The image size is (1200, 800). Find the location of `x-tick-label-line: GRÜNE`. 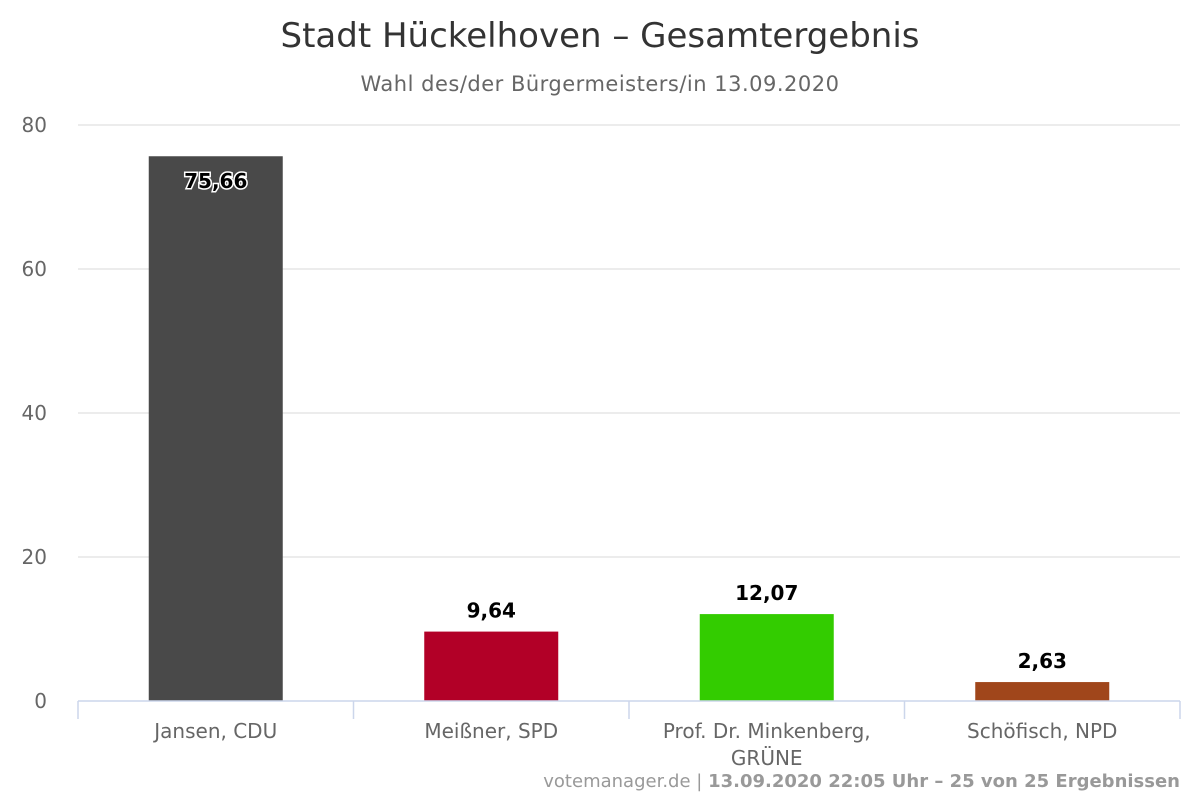

x-tick-label-line: GRÜNE is located at coordinates (767, 758).